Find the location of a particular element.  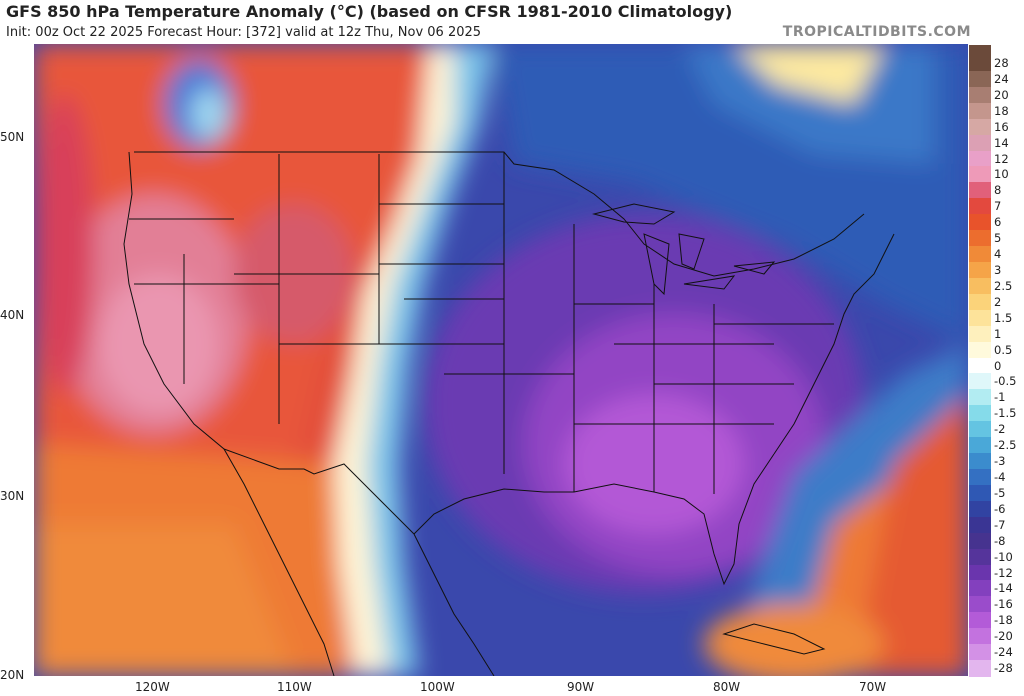

lat-label-30n: 30N is located at coordinates (12, 496).